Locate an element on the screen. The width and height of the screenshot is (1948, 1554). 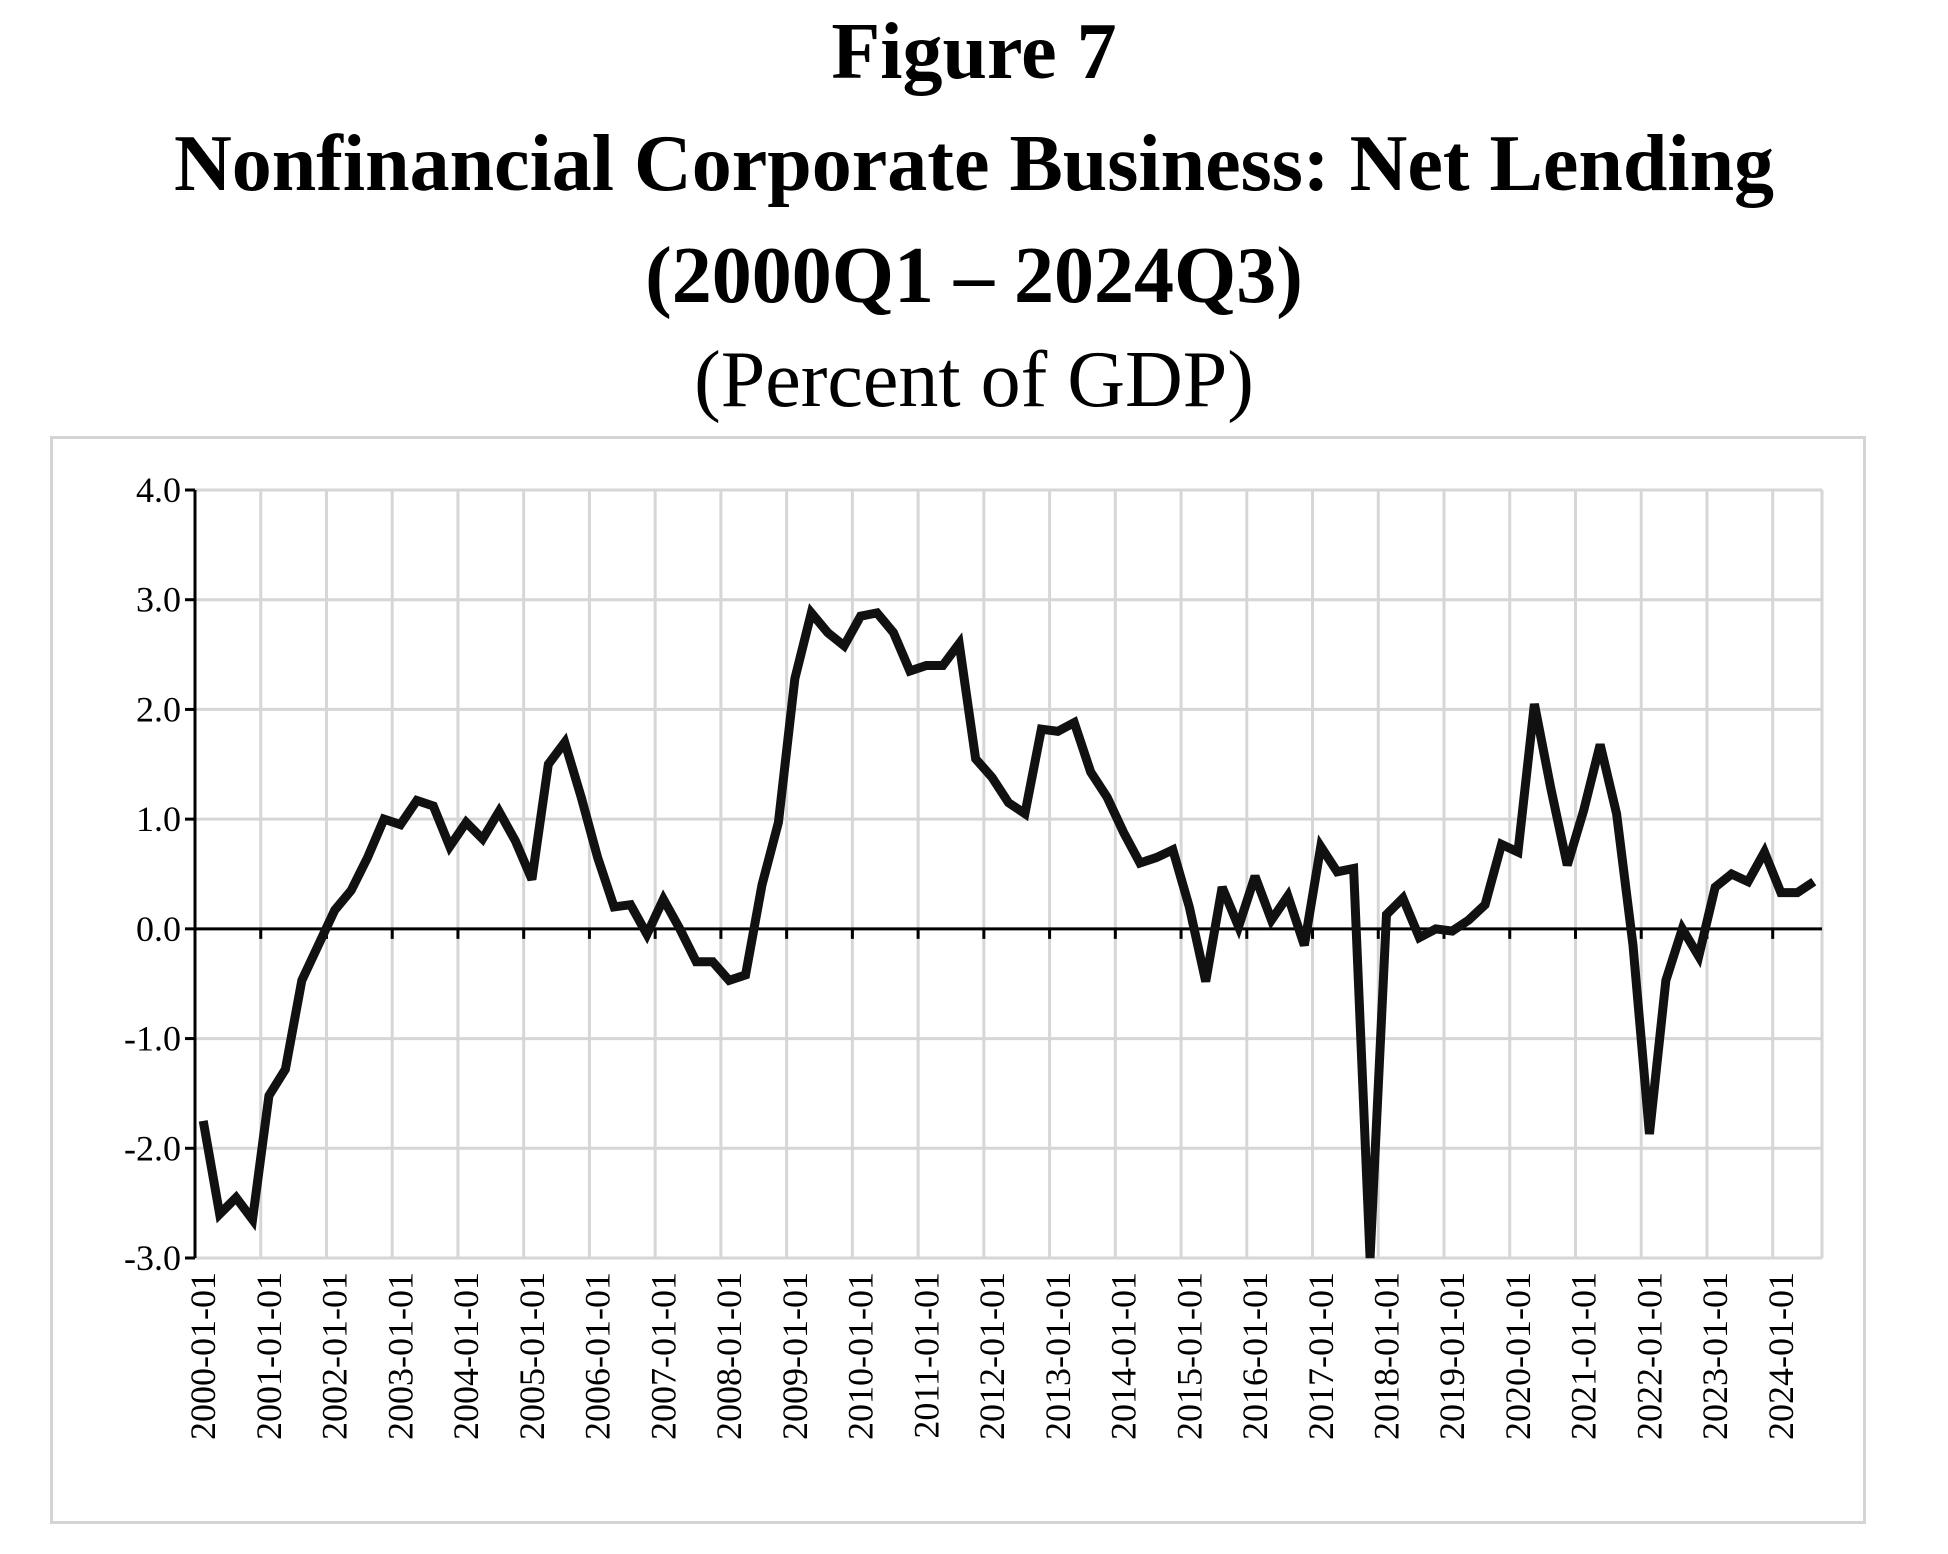
x-tick-label: 2019-01-01 is located at coordinates (1452, 1356).